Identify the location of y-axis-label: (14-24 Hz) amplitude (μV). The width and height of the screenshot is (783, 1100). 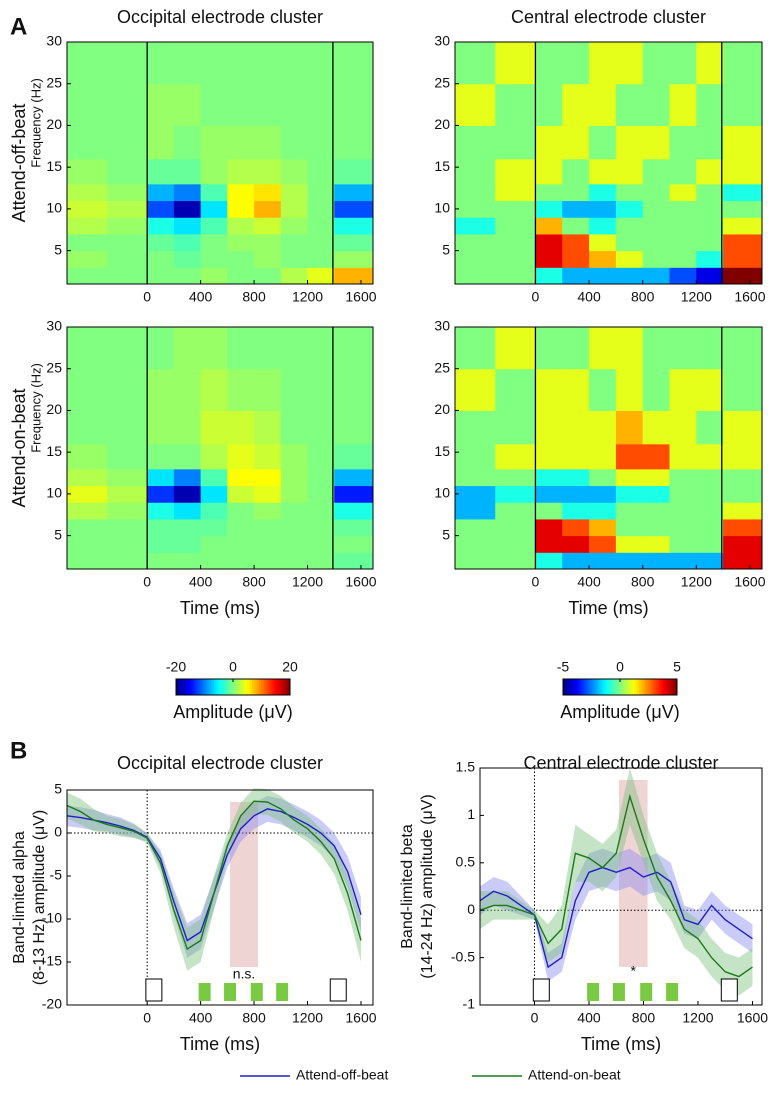
(427, 886).